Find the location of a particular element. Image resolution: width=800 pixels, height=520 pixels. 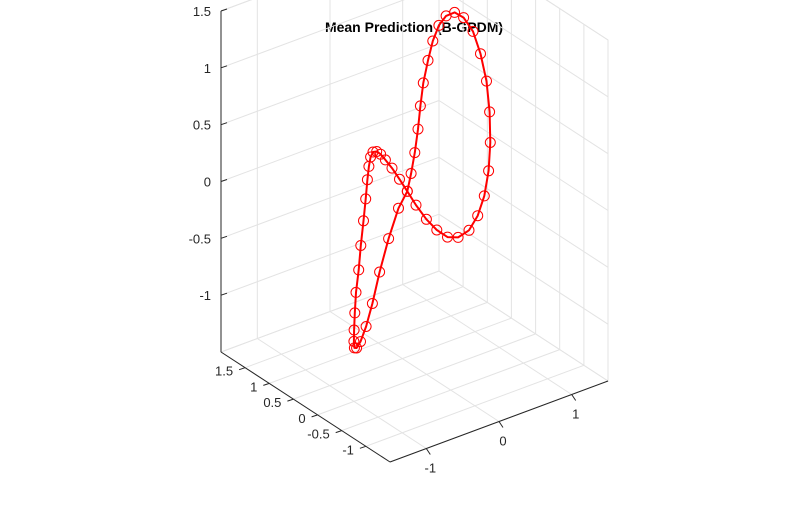

y-tick-label: 1.5 is located at coordinates (224, 371).